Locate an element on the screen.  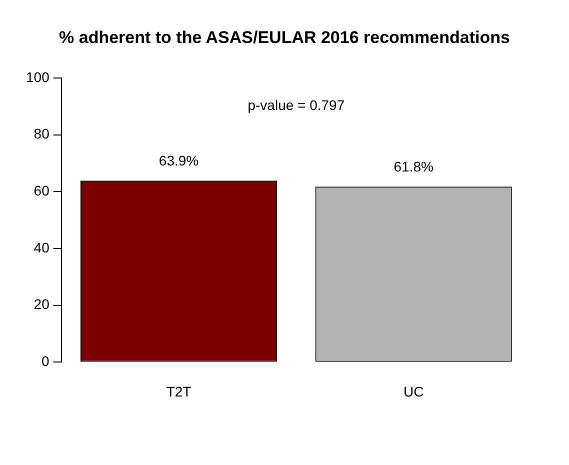
y-tick-label: 20 is located at coordinates (42, 304).